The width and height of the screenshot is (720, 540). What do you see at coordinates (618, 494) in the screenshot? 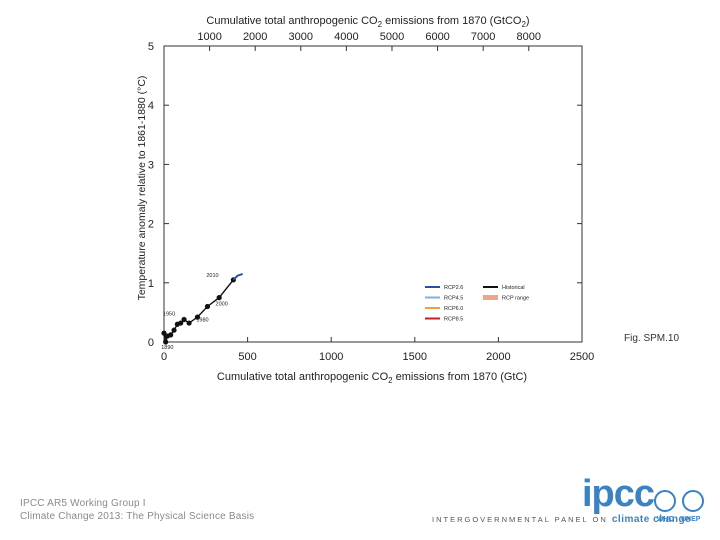
I see `ipcc-logo: ipcc` at bounding box center [618, 494].